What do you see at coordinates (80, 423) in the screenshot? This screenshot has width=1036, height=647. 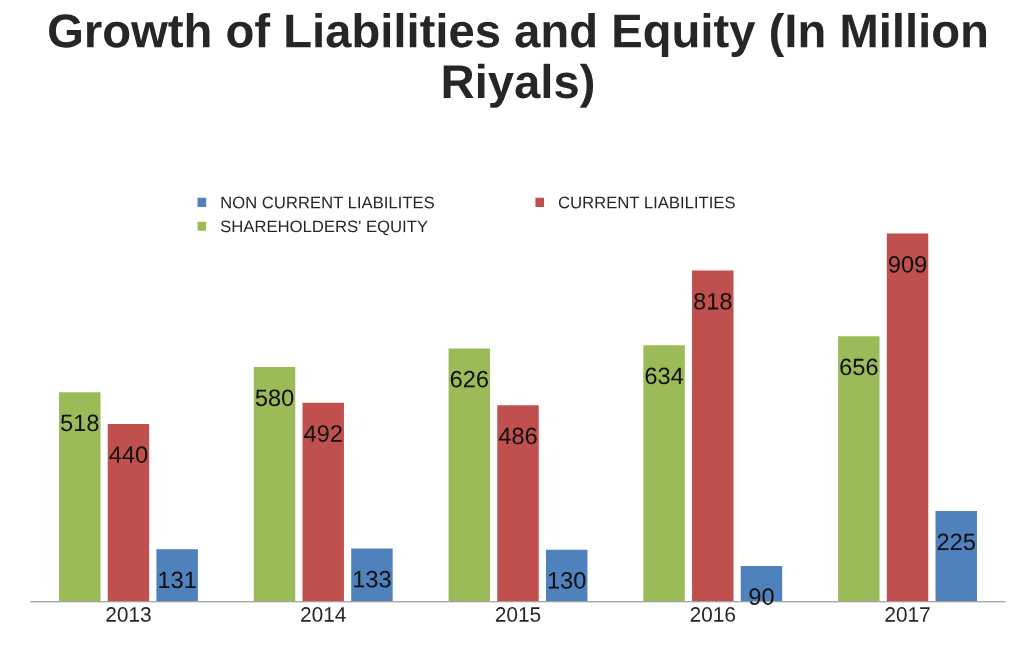 I see `data-label: 518` at bounding box center [80, 423].